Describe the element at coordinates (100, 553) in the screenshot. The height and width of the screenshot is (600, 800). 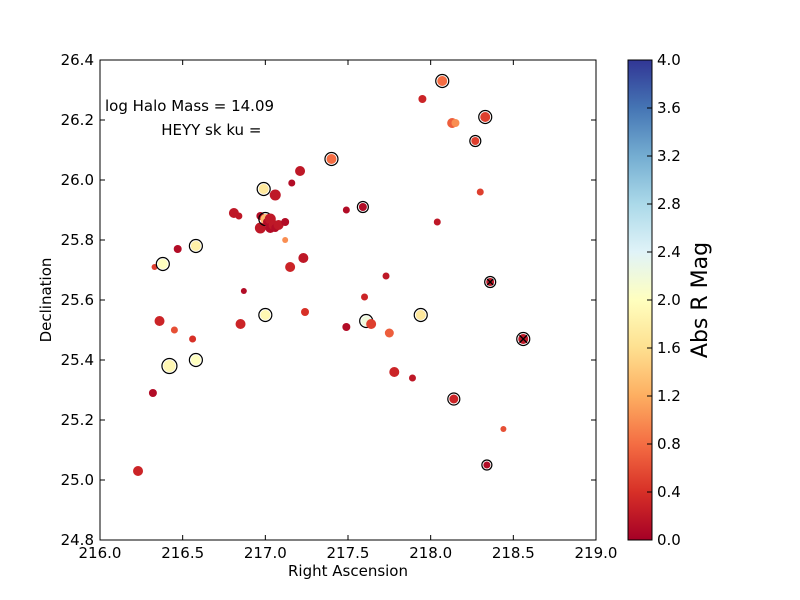
I see `x-tick-label-0: 216.0` at that location.